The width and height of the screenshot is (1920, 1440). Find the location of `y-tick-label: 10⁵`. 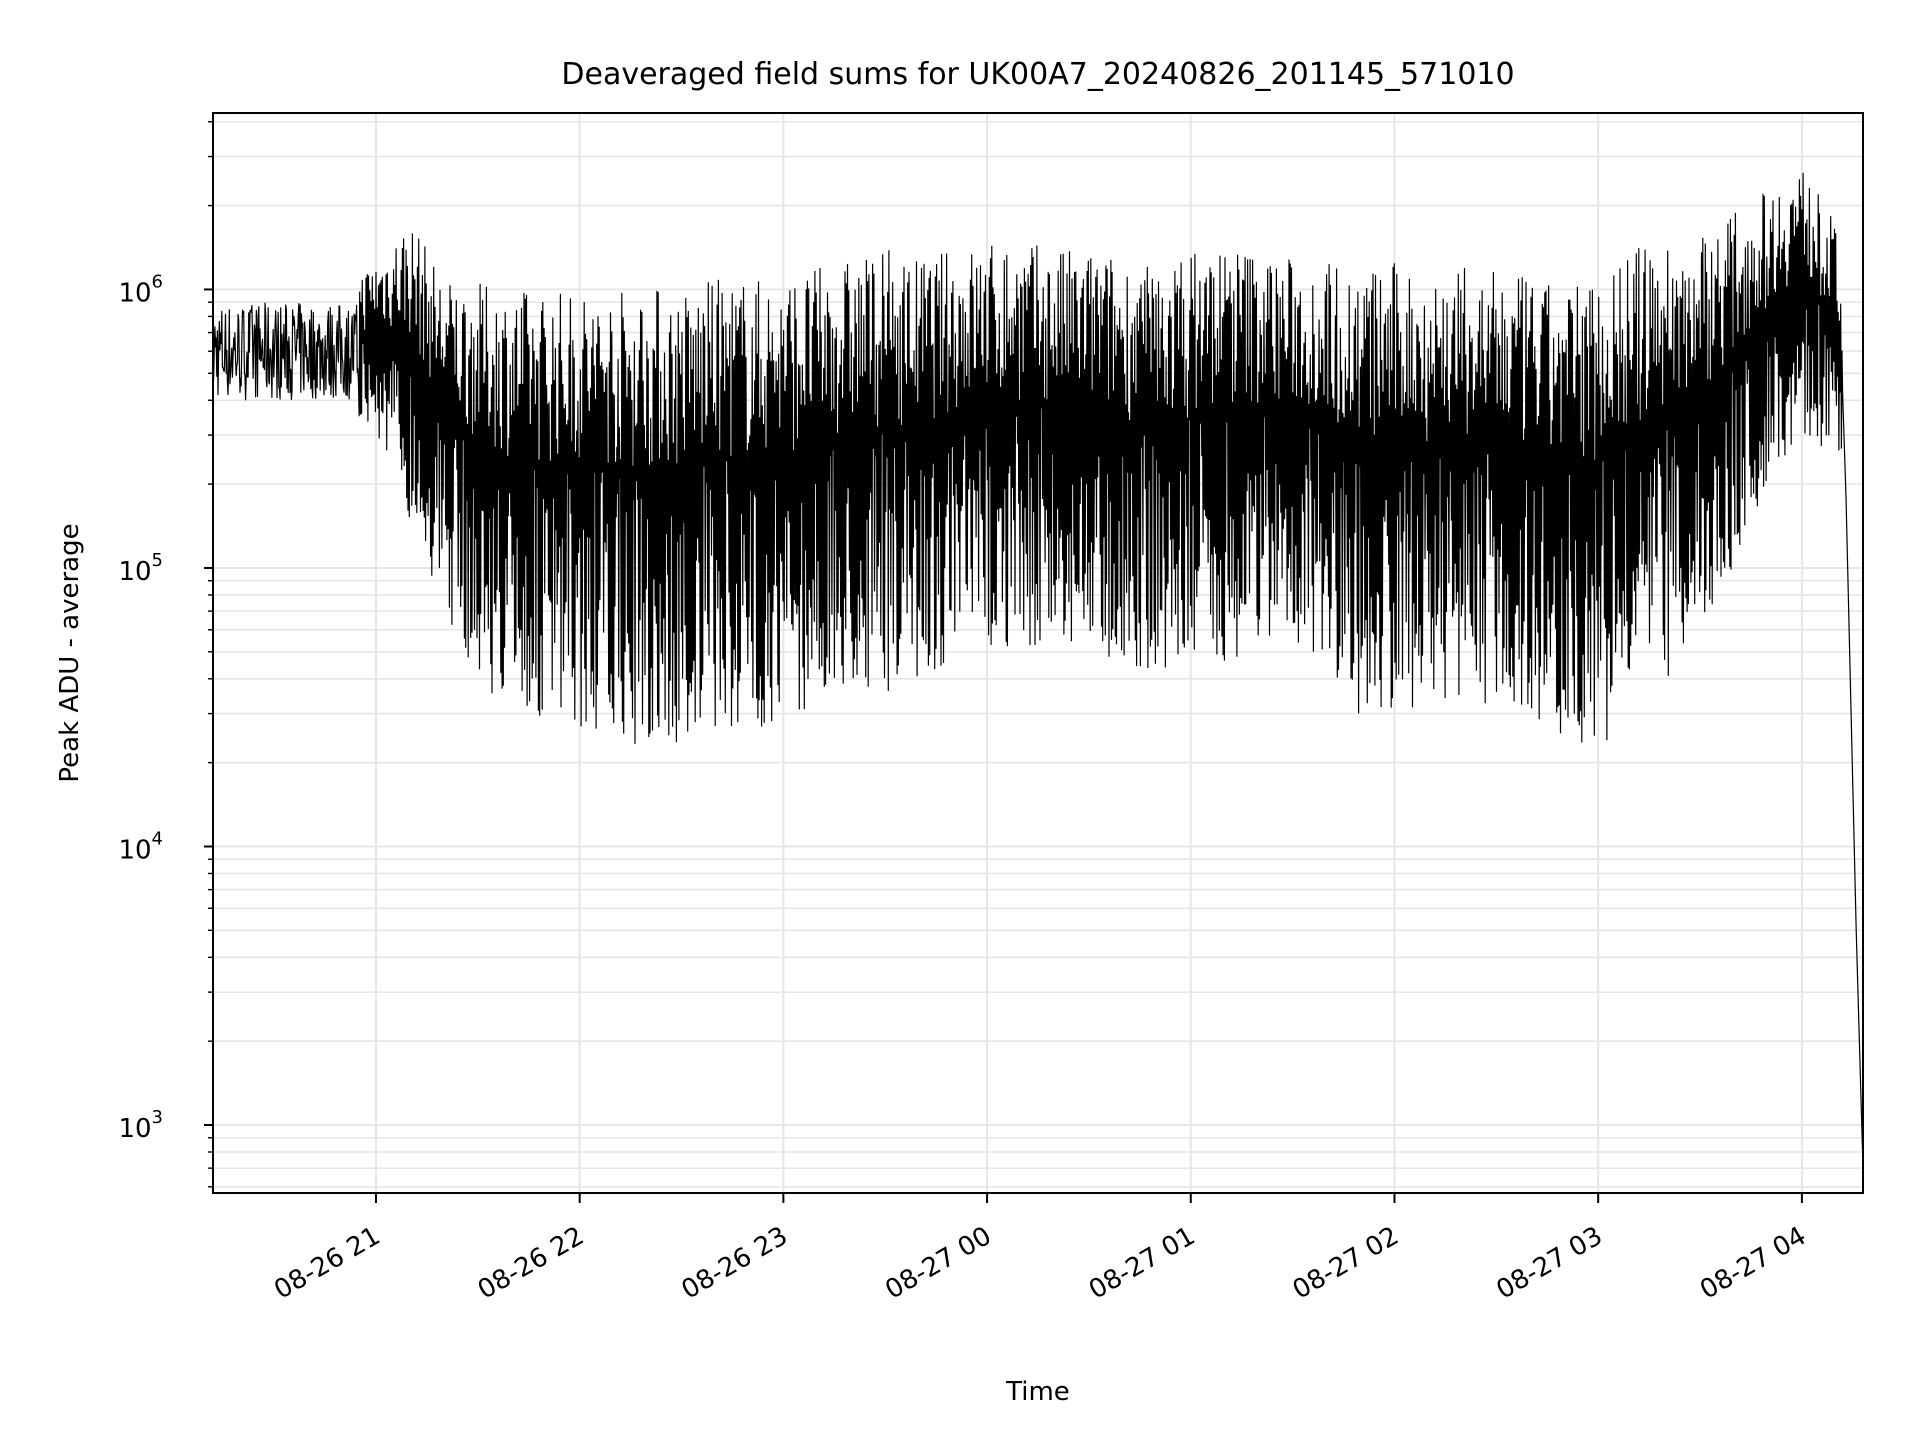

y-tick-label: 10⁵ is located at coordinates (140, 568).